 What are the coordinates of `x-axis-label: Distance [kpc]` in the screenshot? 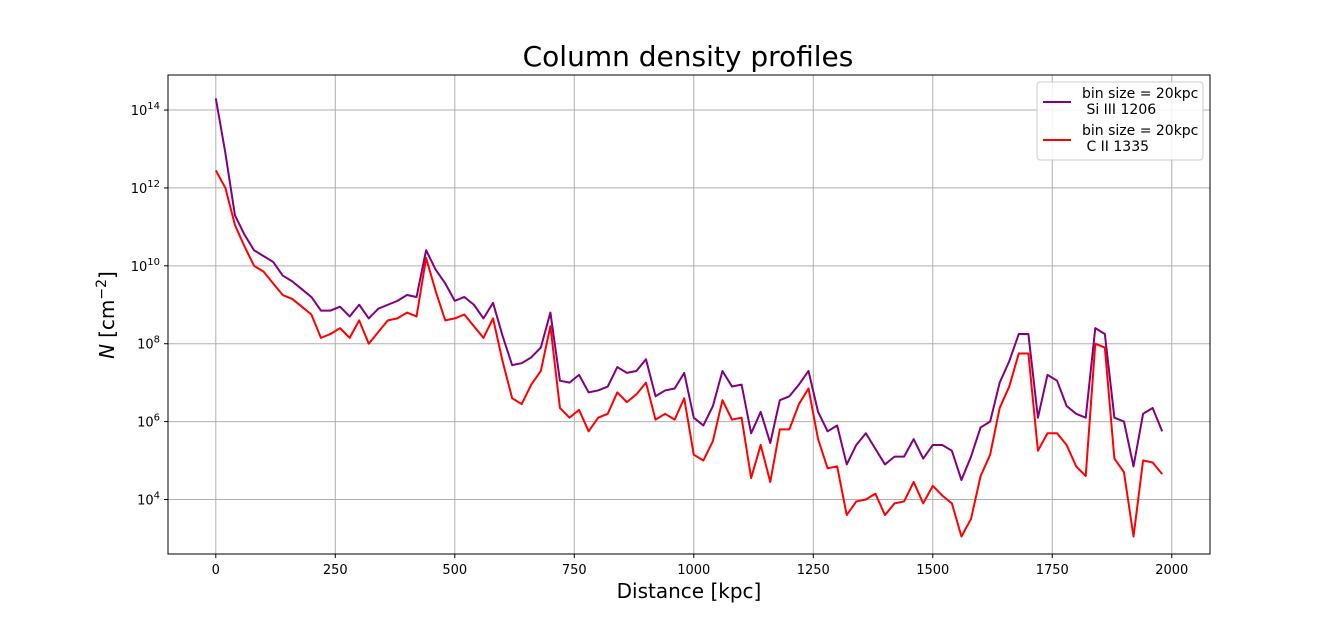 It's located at (689, 591).